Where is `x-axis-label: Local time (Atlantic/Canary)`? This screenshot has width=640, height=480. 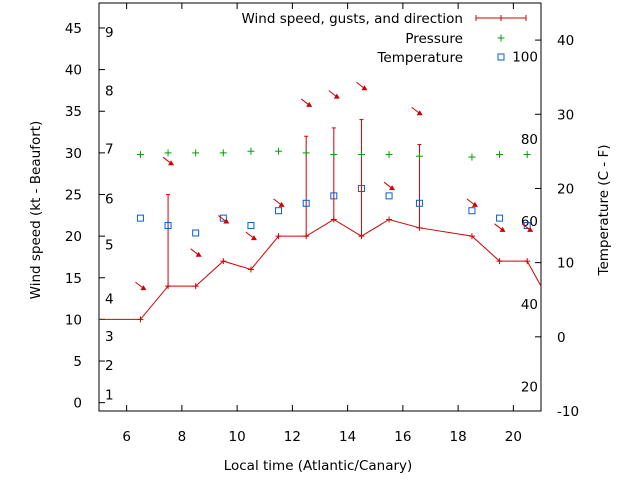 x-axis-label: Local time (Atlantic/Canary) is located at coordinates (318, 466).